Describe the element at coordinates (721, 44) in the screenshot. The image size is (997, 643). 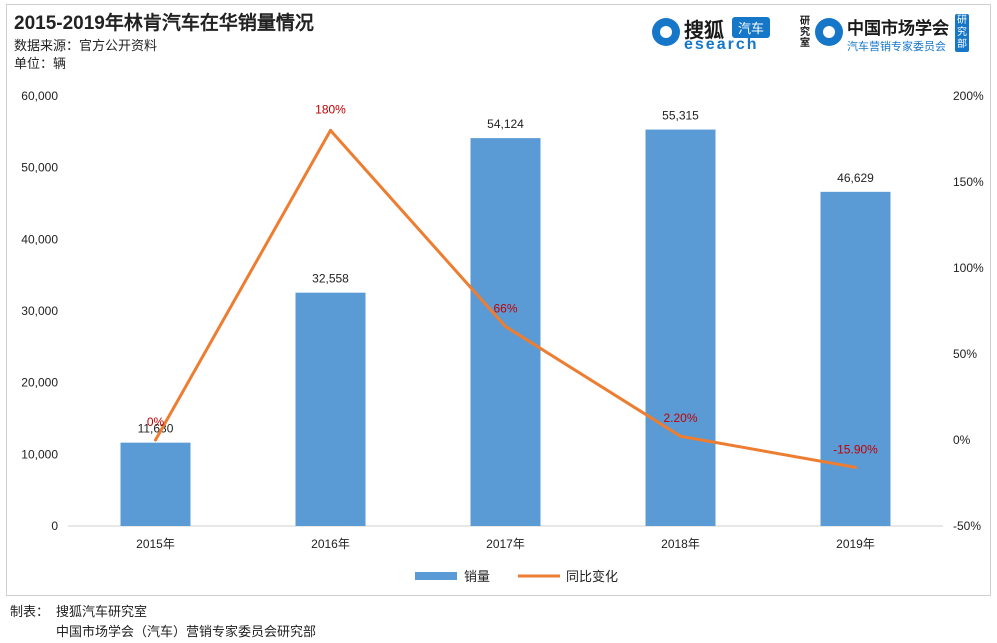
I see `sohu-logo-en: esearch` at that location.